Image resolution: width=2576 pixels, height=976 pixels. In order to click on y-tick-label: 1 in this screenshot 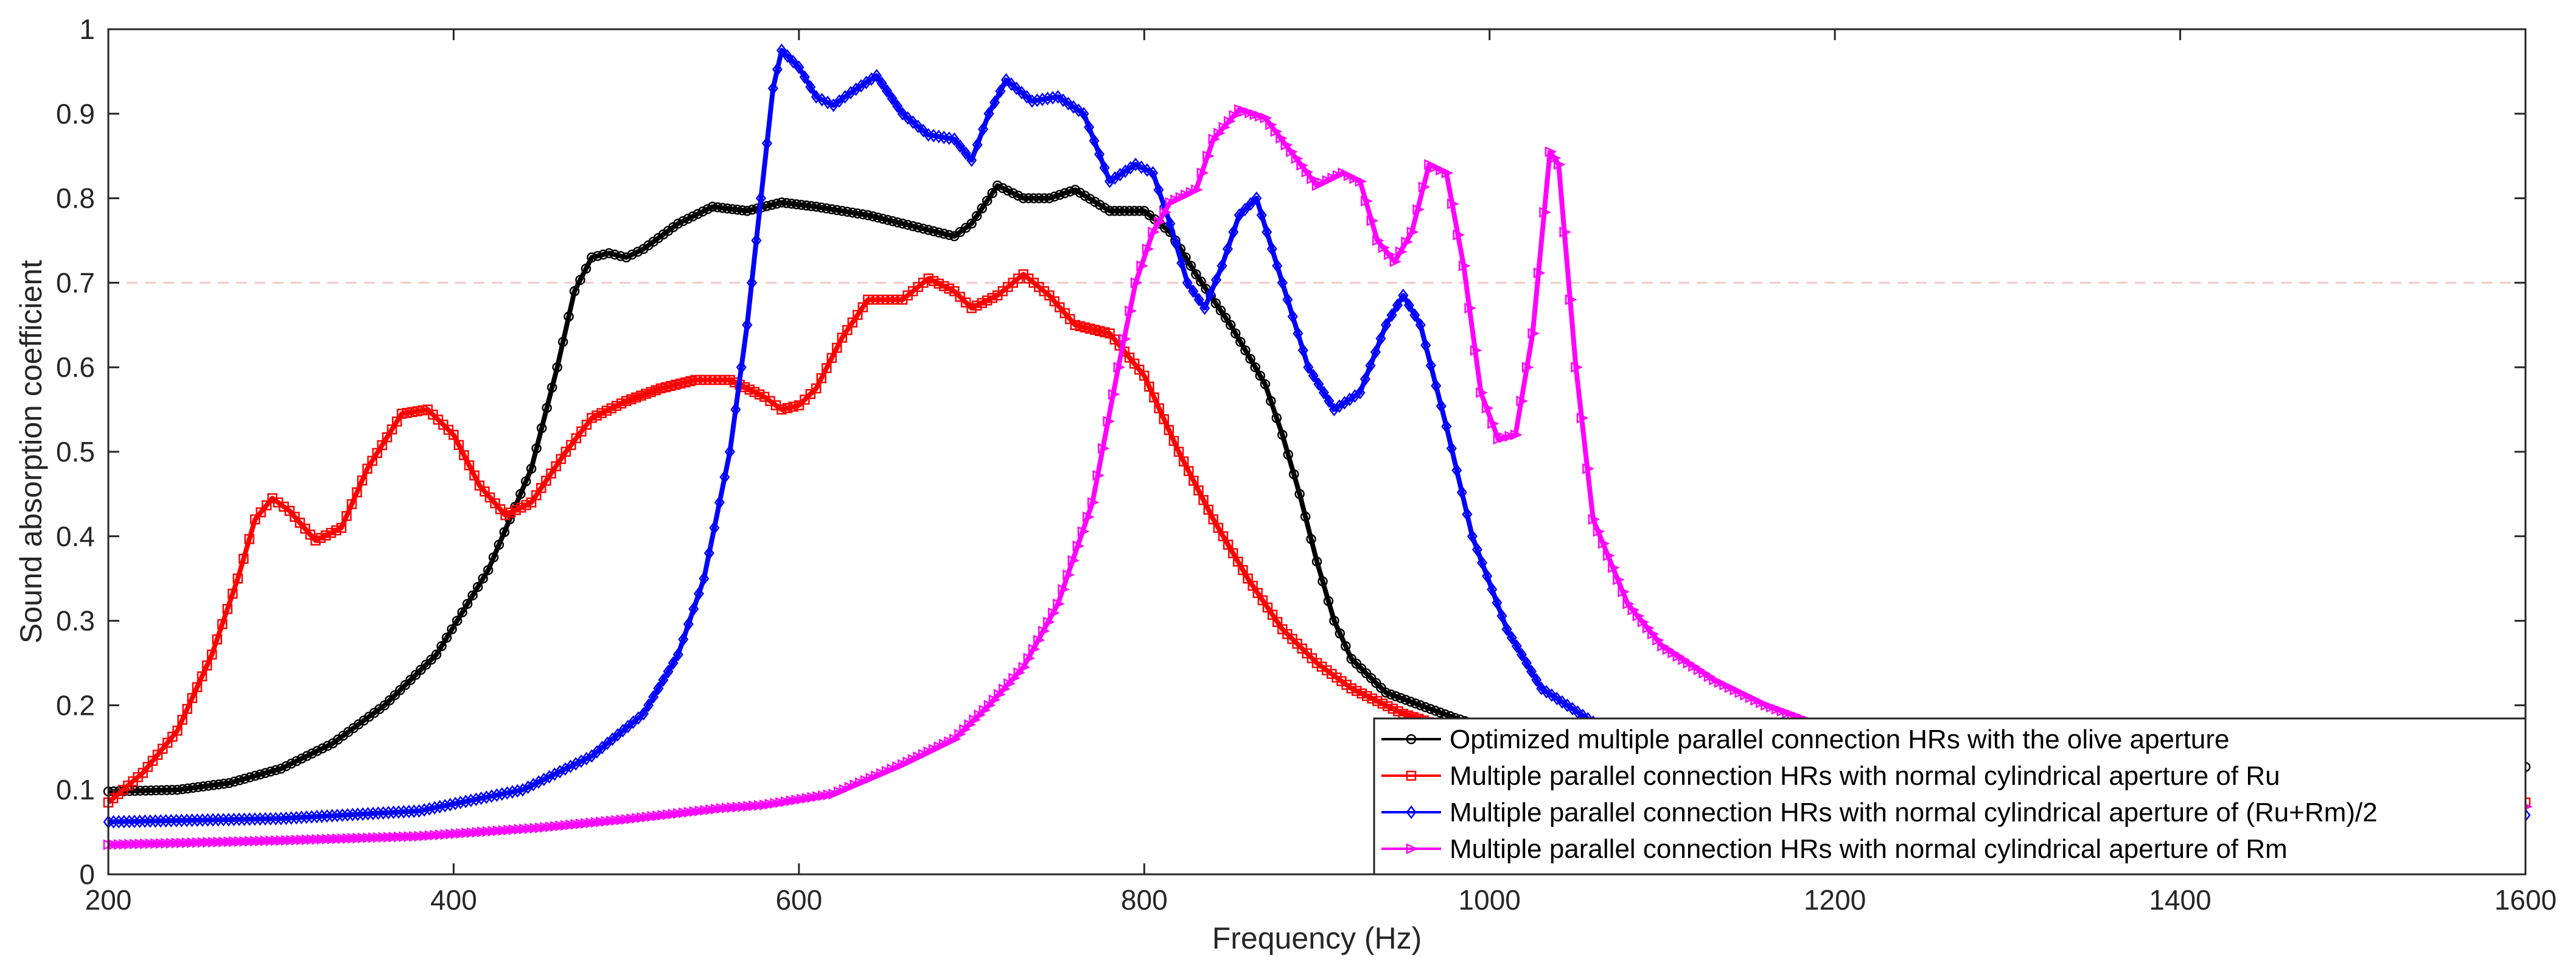, I will do `click(87, 29)`.